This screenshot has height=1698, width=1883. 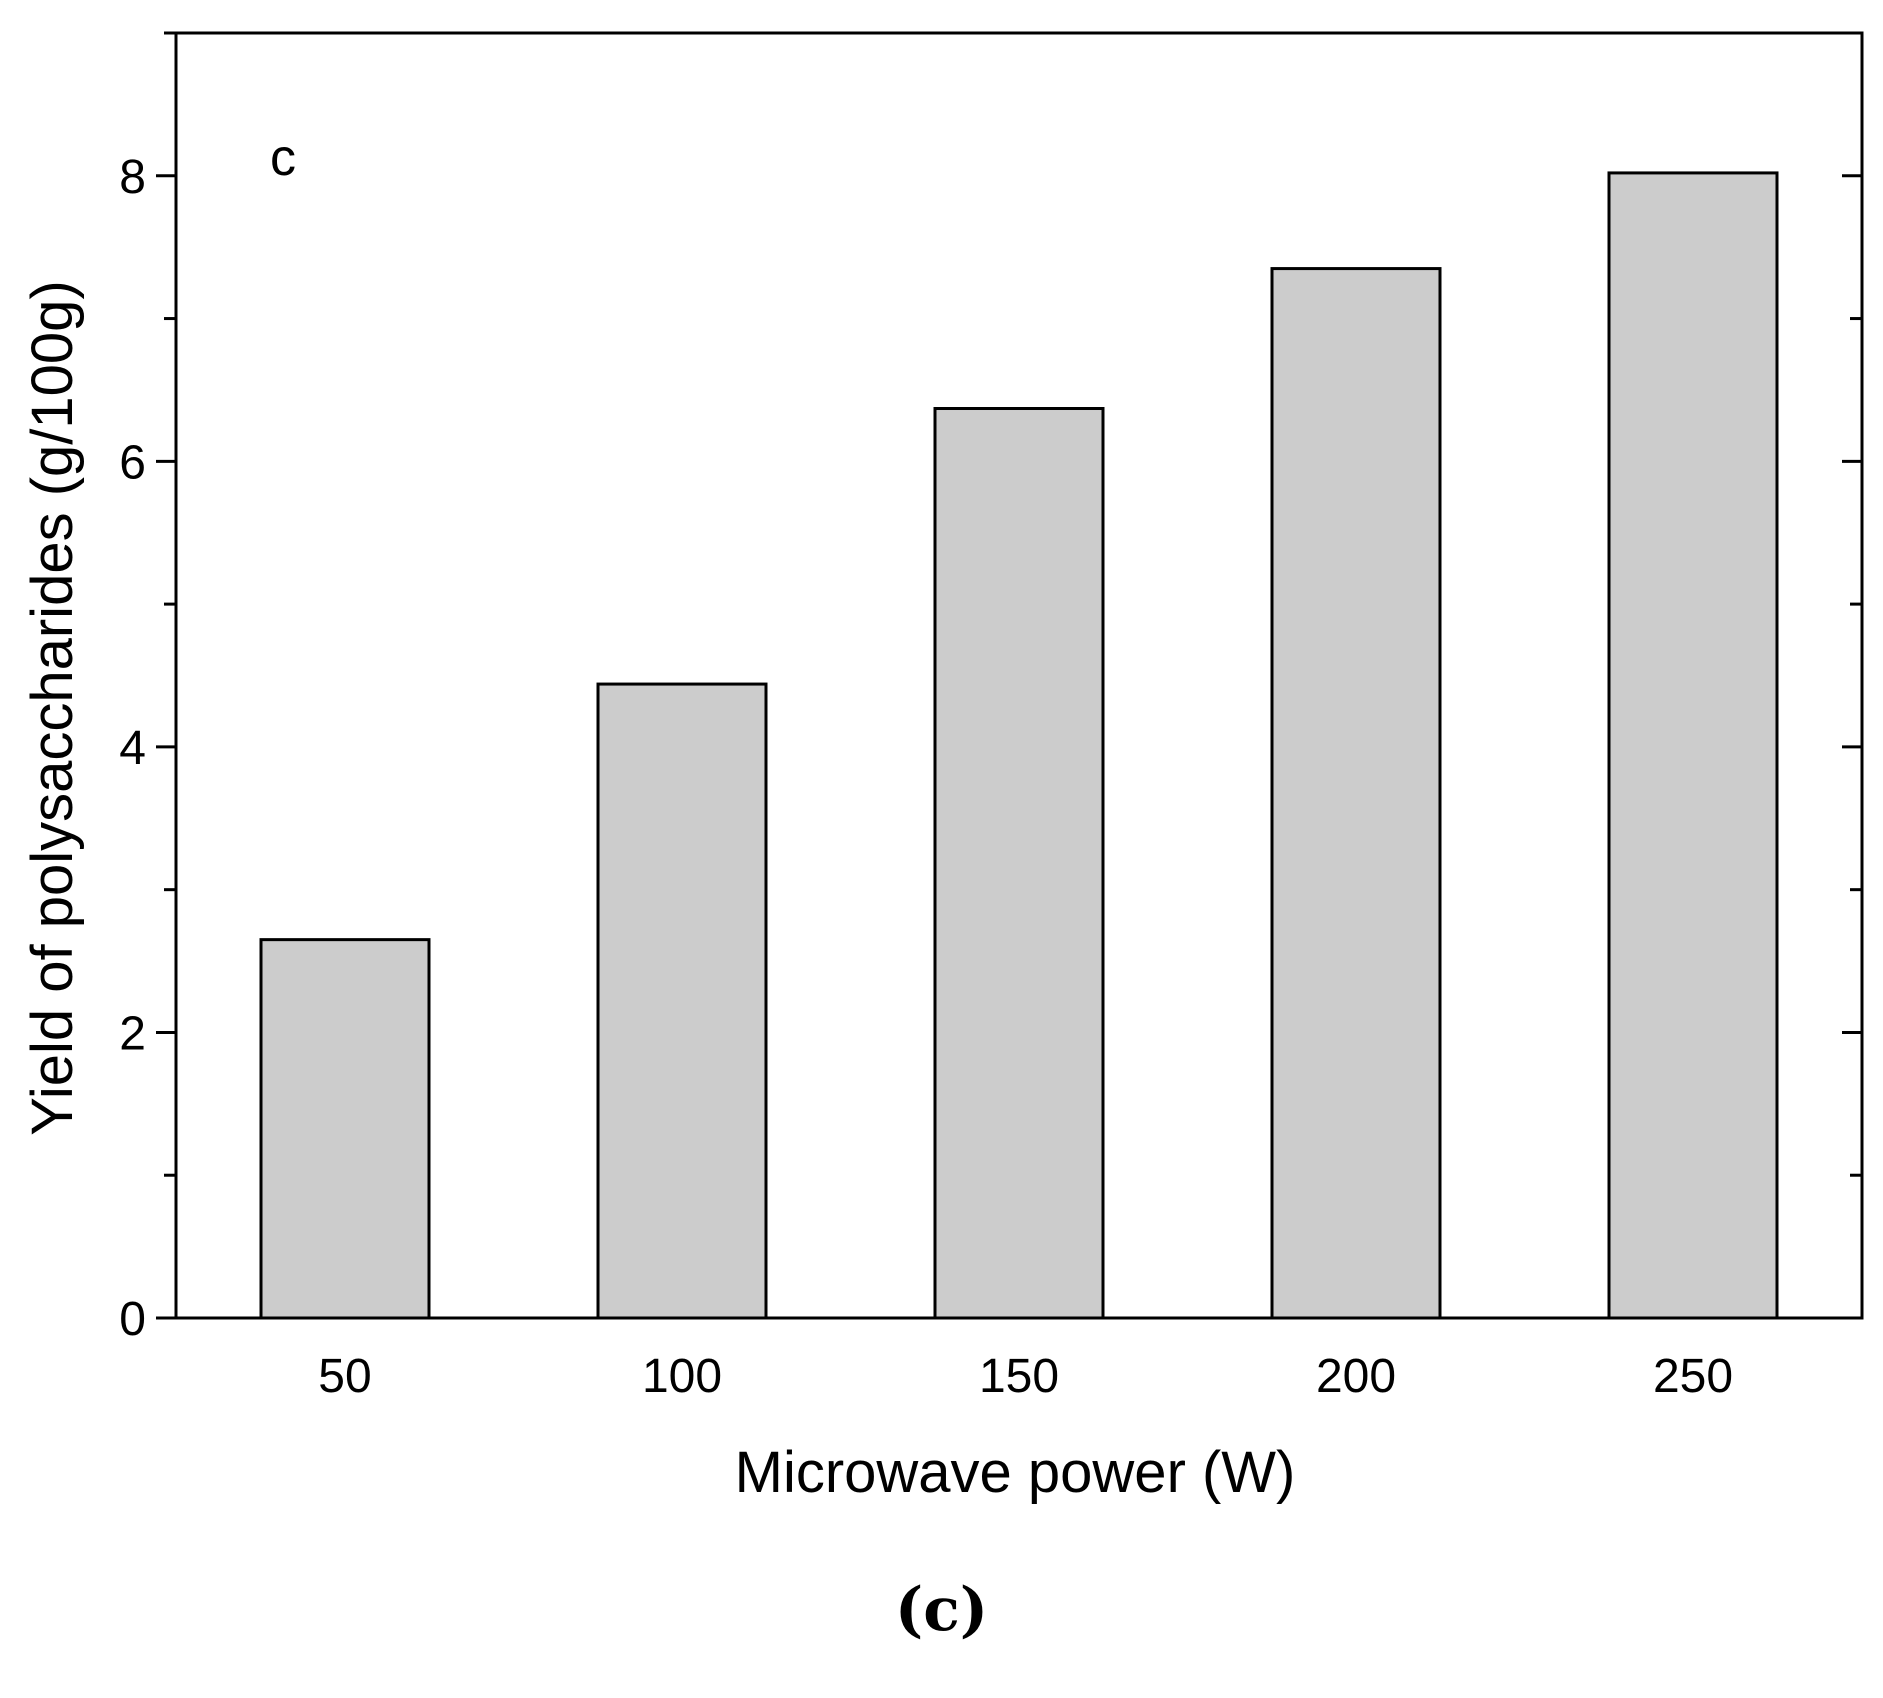 I want to click on panel-label: c, so click(x=283, y=158).